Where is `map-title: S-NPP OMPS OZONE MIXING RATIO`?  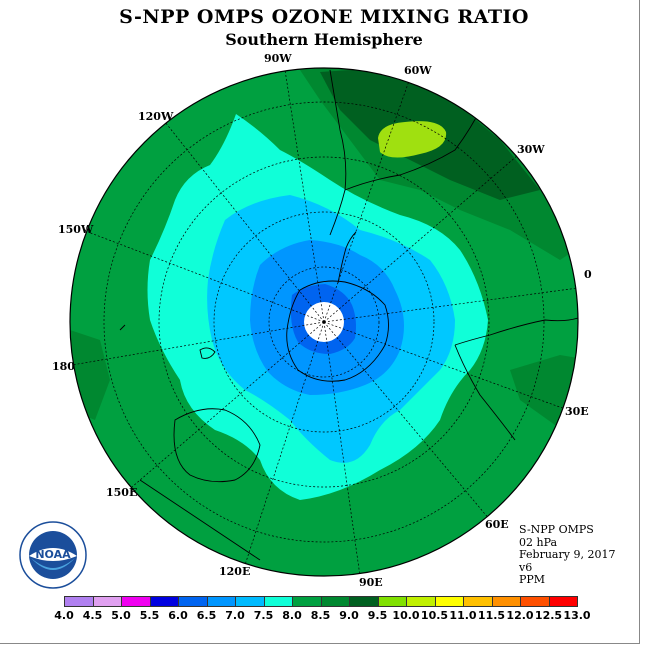
map-title: S-NPP OMPS OZONE MIXING RATIO is located at coordinates (324, 17).